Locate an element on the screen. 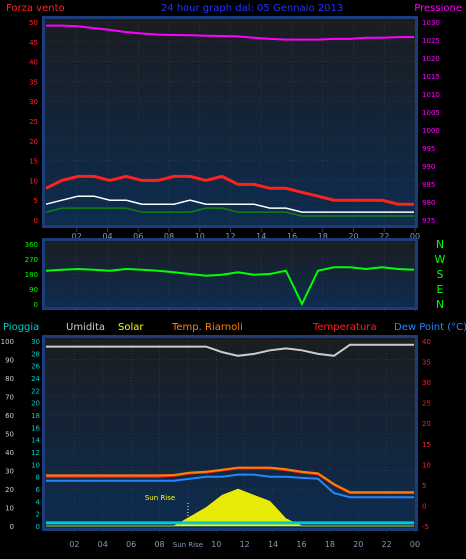 Image resolution: width=466 pixels, height=559 pixels. wind-speed-label: Forza vento is located at coordinates (35, 8).